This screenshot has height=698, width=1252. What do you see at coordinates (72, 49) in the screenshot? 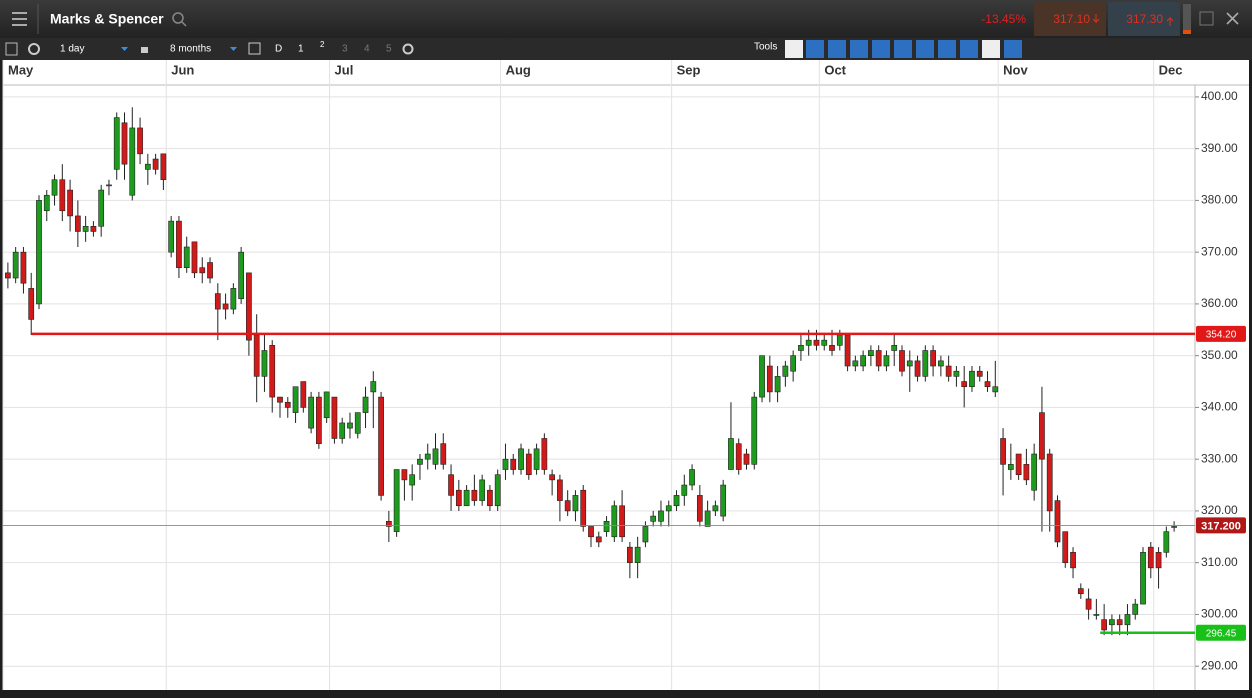
I see `interval-select: 1 day` at bounding box center [72, 49].